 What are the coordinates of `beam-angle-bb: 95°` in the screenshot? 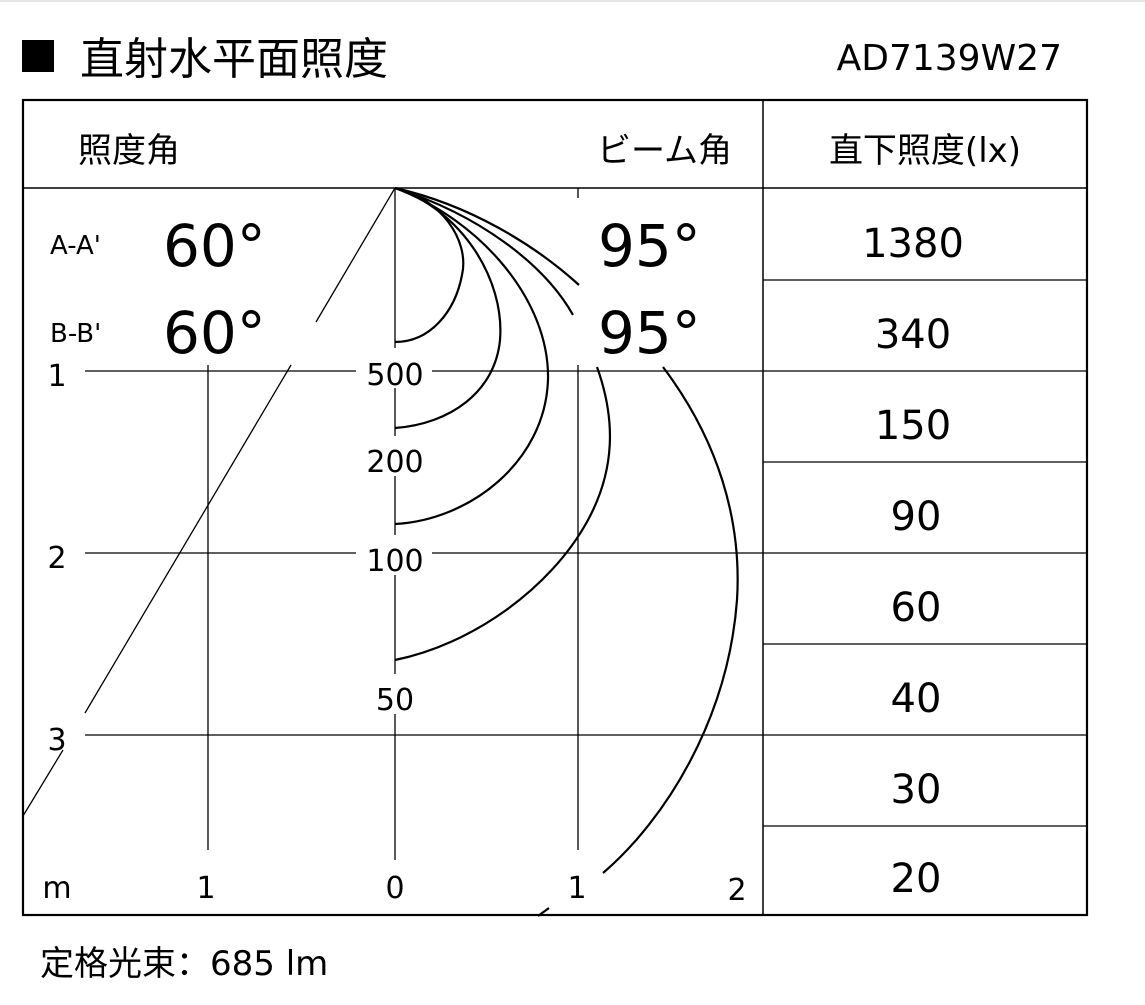 It's located at (649, 333).